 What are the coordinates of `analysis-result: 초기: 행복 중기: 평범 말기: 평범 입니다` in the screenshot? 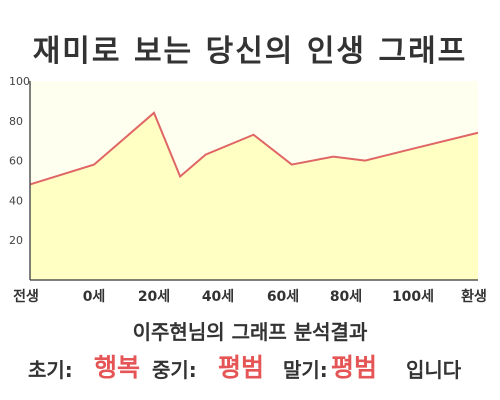 It's located at (250, 364).